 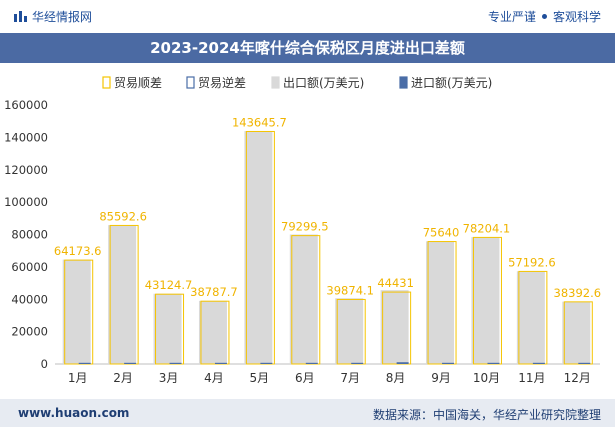 I want to click on footer: www.huaon.com 数据来源：中国海关，华经产业研究院整理, so click(x=307, y=413).